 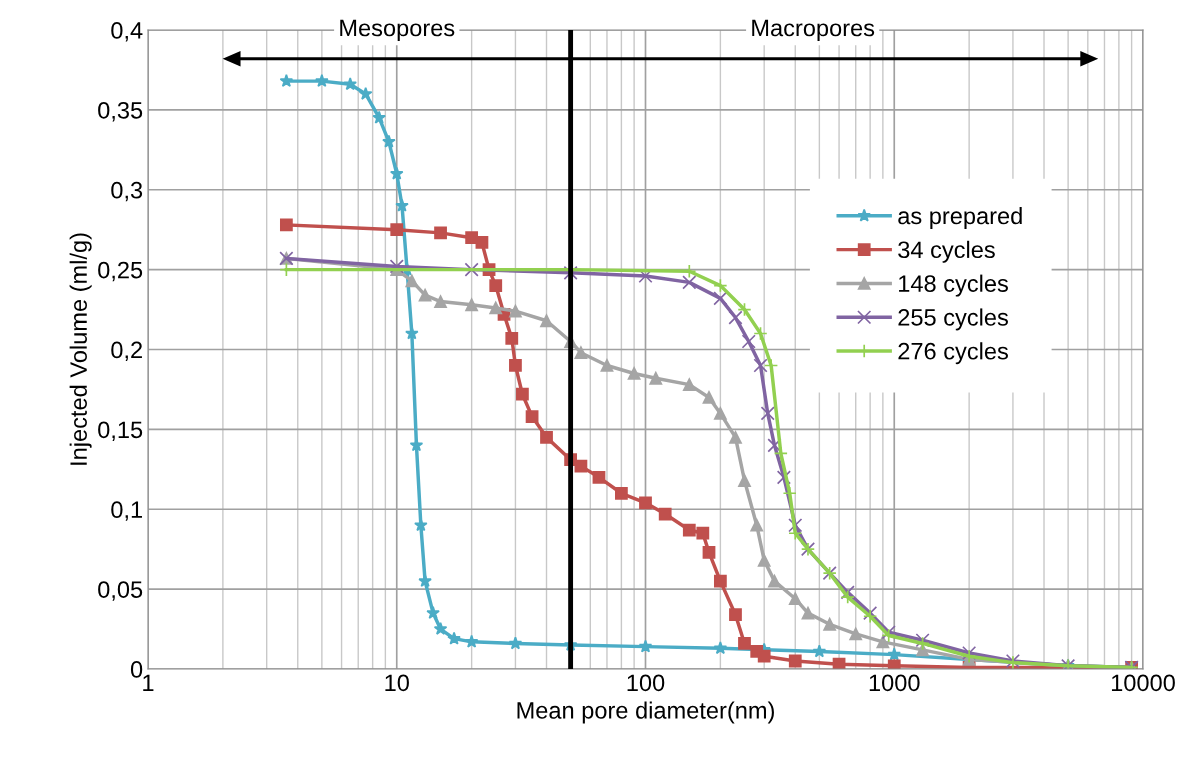 I want to click on x-tick-label: 10, so click(x=397, y=683).